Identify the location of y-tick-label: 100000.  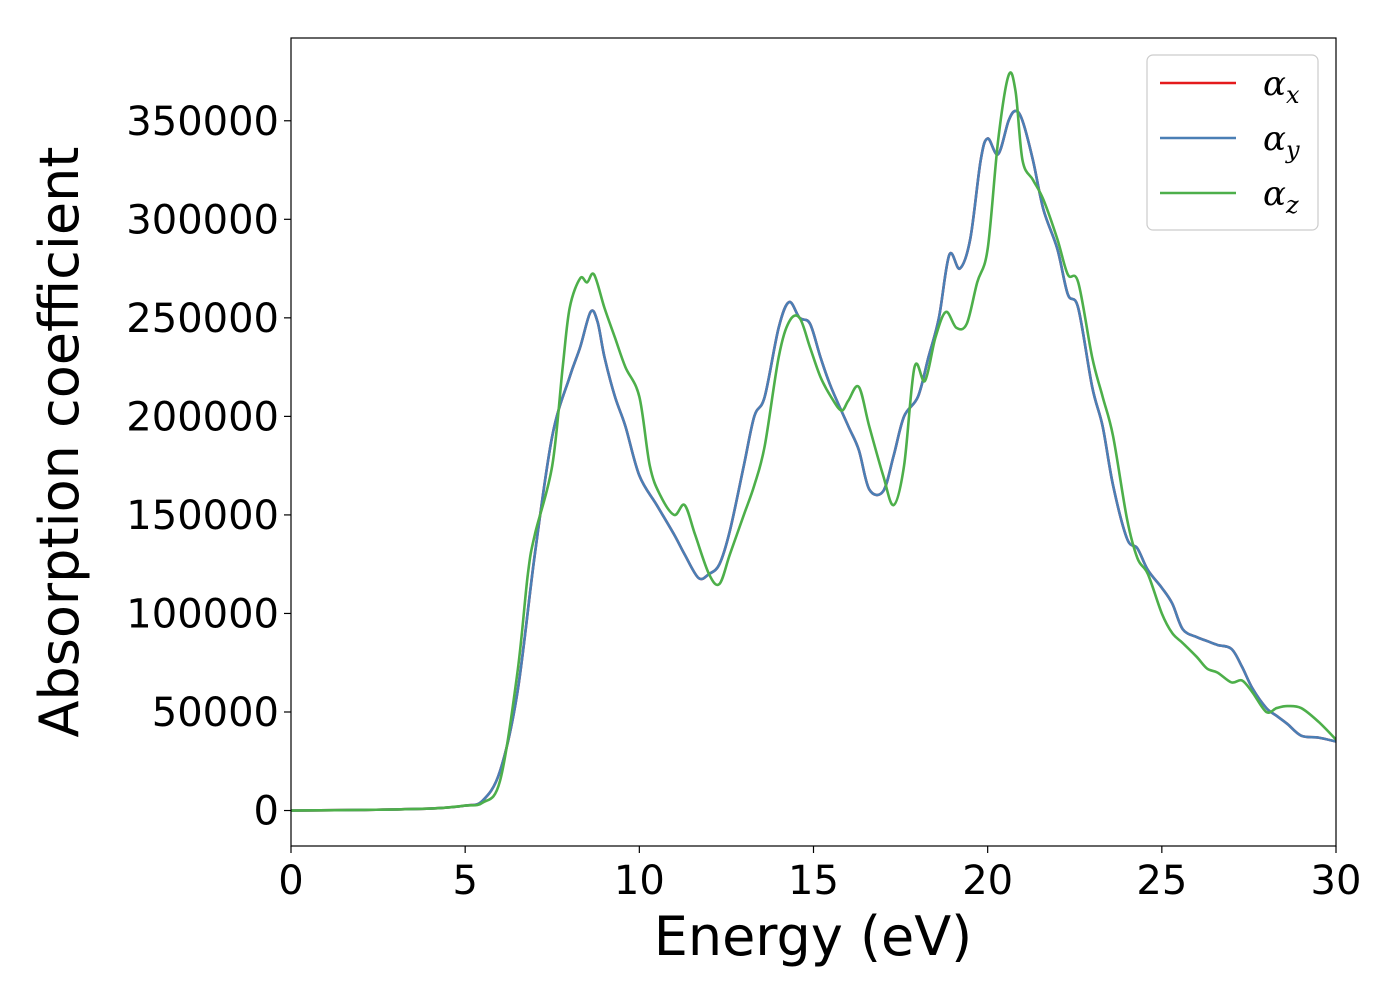
(202, 614).